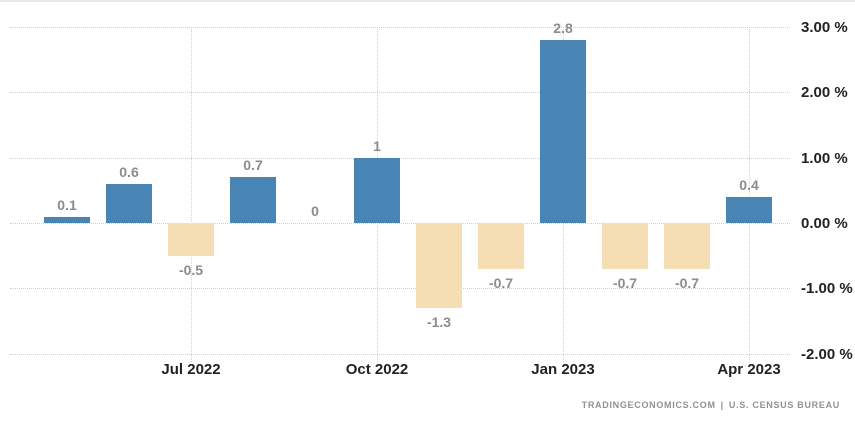  Describe the element at coordinates (749, 369) in the screenshot. I see `x-tick-label: Apr 2023` at that location.